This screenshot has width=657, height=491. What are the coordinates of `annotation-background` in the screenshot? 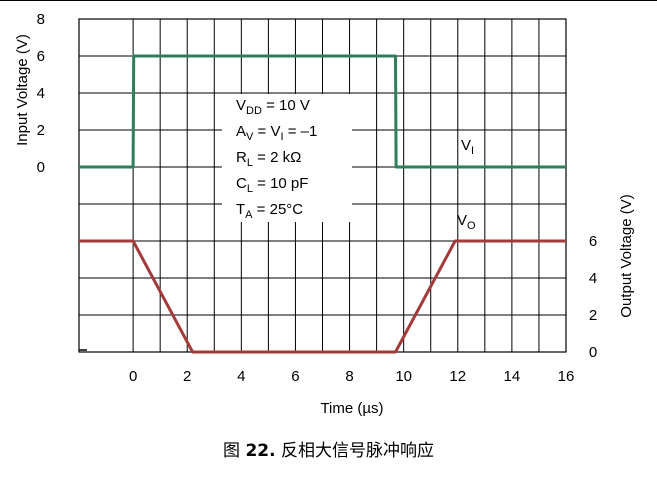 It's located at (287, 158).